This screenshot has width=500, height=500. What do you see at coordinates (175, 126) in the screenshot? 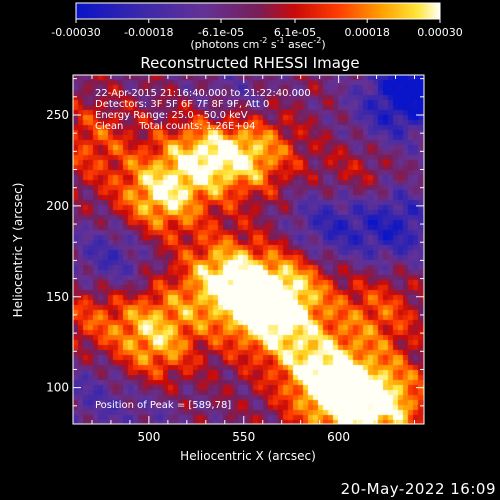
I see `annotation-clean-counts: Clean Total counts: 1.26E+04` at bounding box center [175, 126].